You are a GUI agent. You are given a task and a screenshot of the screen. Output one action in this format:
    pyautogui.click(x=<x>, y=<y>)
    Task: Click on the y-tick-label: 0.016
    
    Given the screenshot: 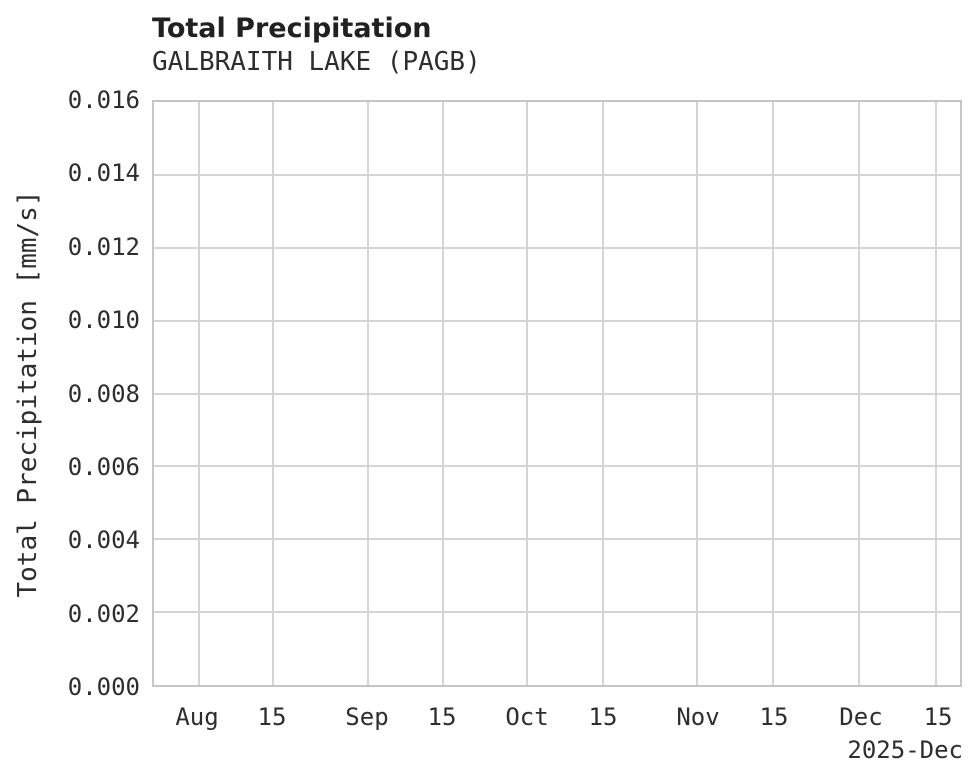 What is the action you would take?
    pyautogui.click(x=103, y=100)
    